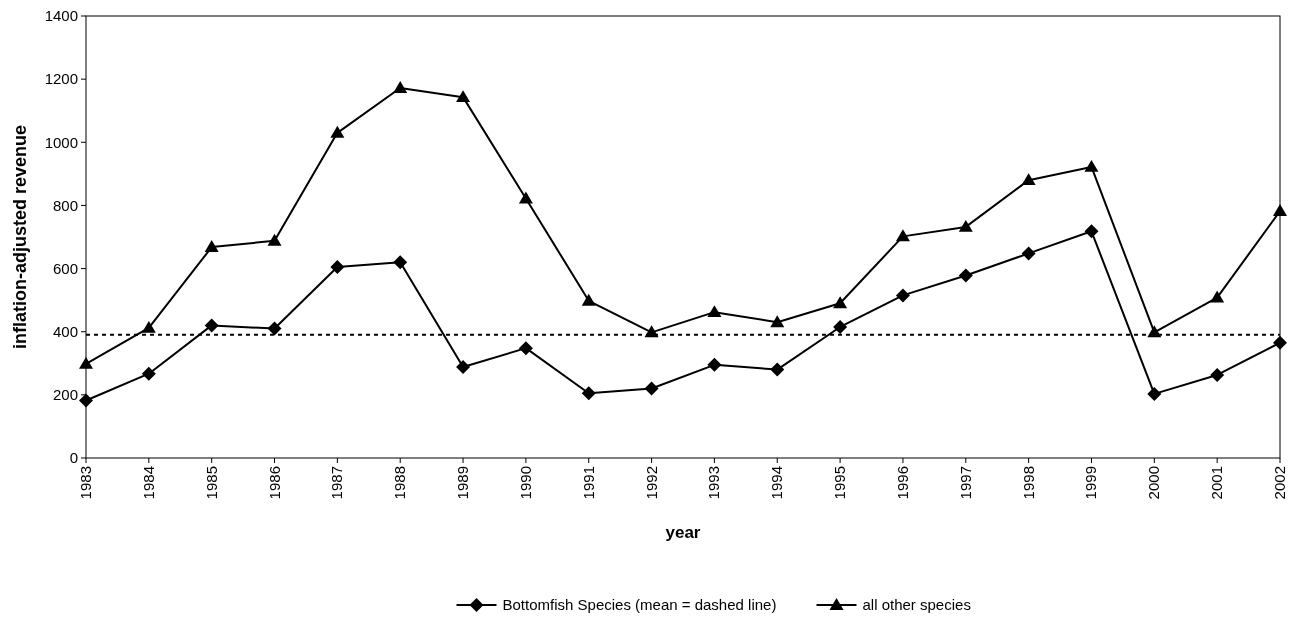  I want to click on y-tick-label: 0, so click(73, 458).